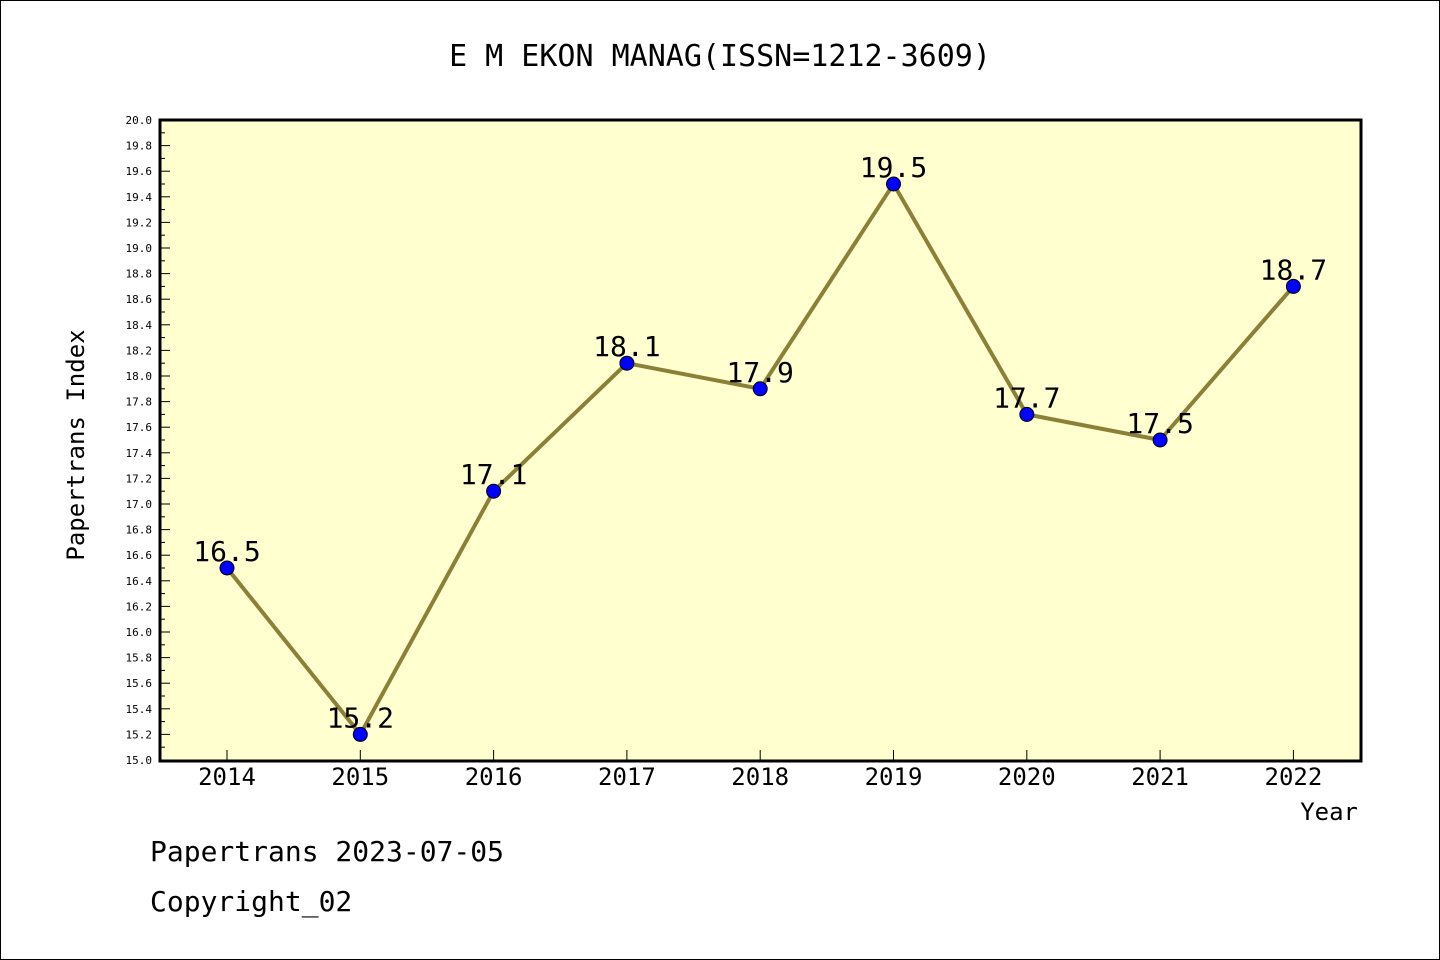 This screenshot has height=960, width=1440. I want to click on footer-copyright: Copyright_02, so click(251, 901).